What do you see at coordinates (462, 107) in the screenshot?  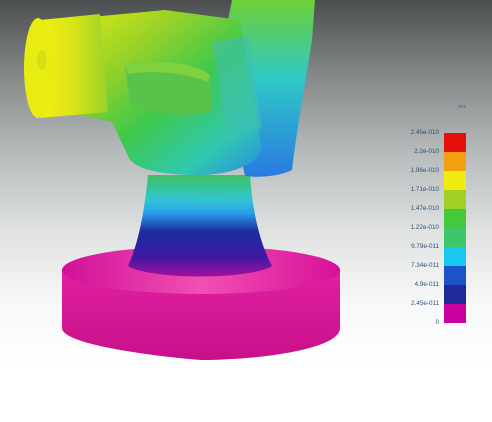 I see `legend-unit-label: mm` at bounding box center [462, 107].